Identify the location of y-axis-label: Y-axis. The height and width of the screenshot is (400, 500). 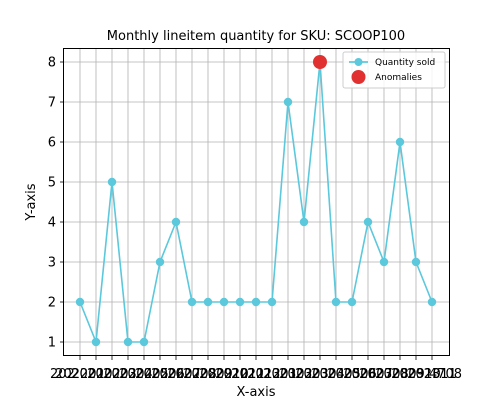
(31, 202).